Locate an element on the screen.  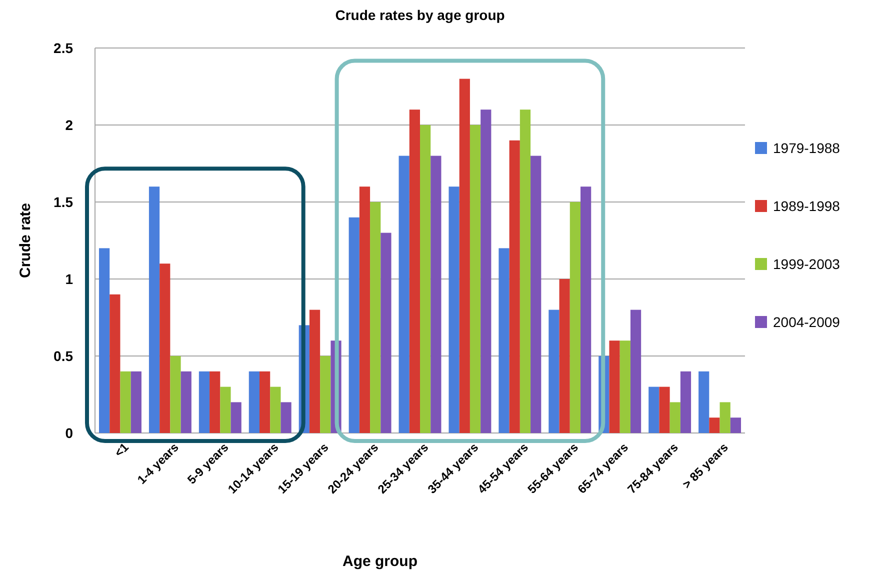
legend-label: 2004-2009 is located at coordinates (806, 322).